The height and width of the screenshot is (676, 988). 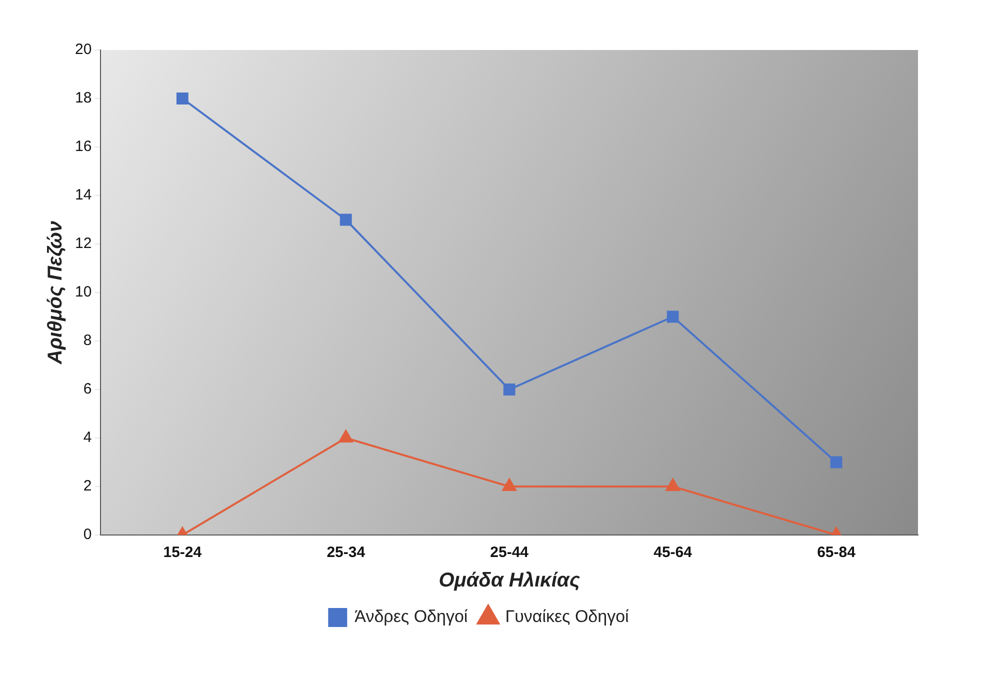 What do you see at coordinates (87, 486) in the screenshot?
I see `y-tick-label: 2` at bounding box center [87, 486].